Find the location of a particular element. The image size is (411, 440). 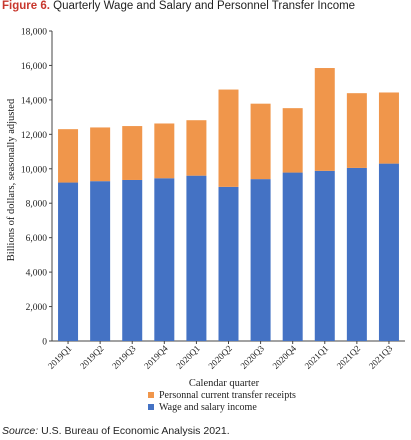

x-tick-label: 2020Q1 is located at coordinates (188, 357).